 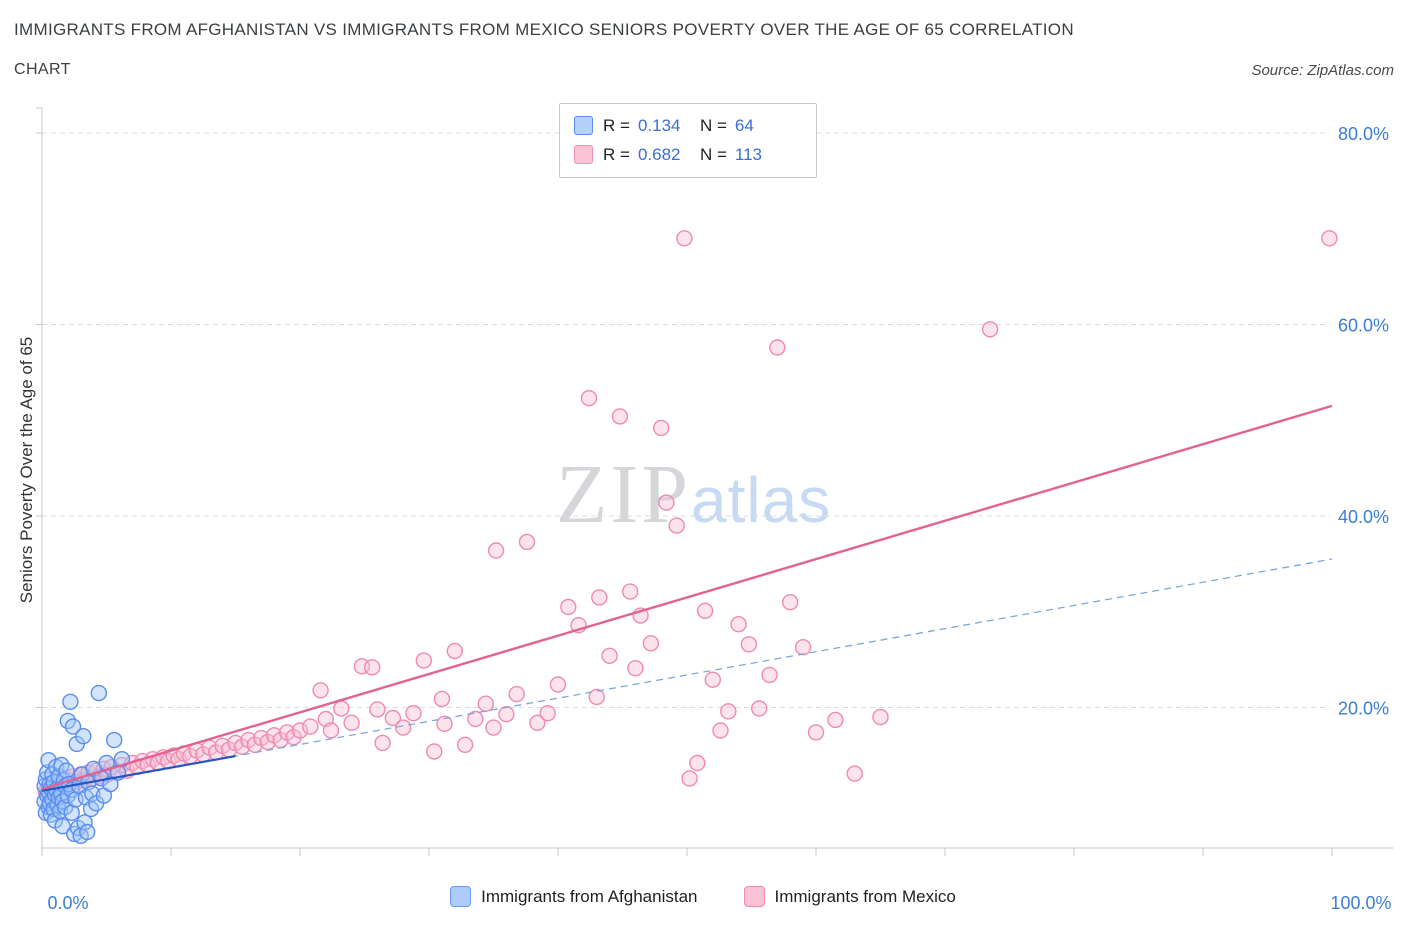 I want to click on legend-item-mexico: Immigrants from Mexico, so click(x=849, y=896).